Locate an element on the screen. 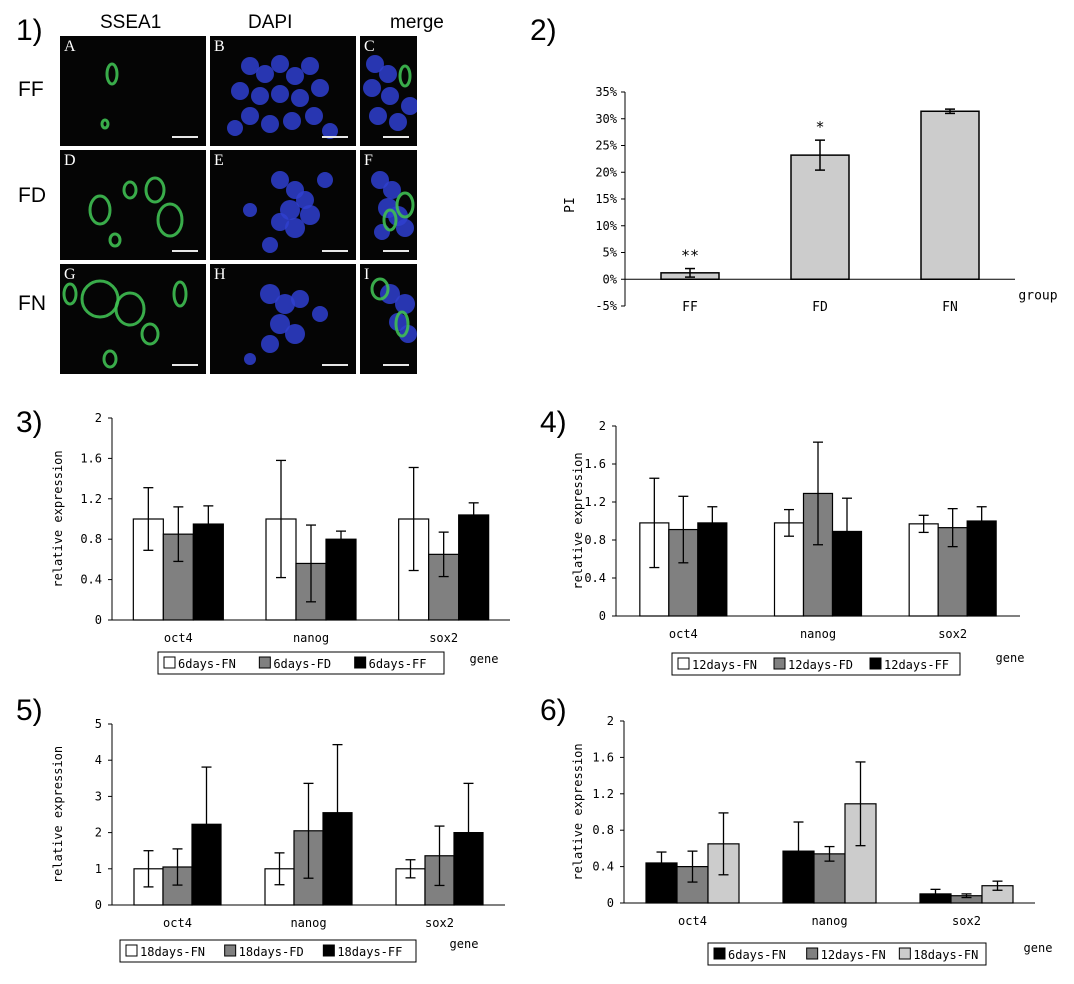  y-tick-label: 0% is located at coordinates (610, 279).